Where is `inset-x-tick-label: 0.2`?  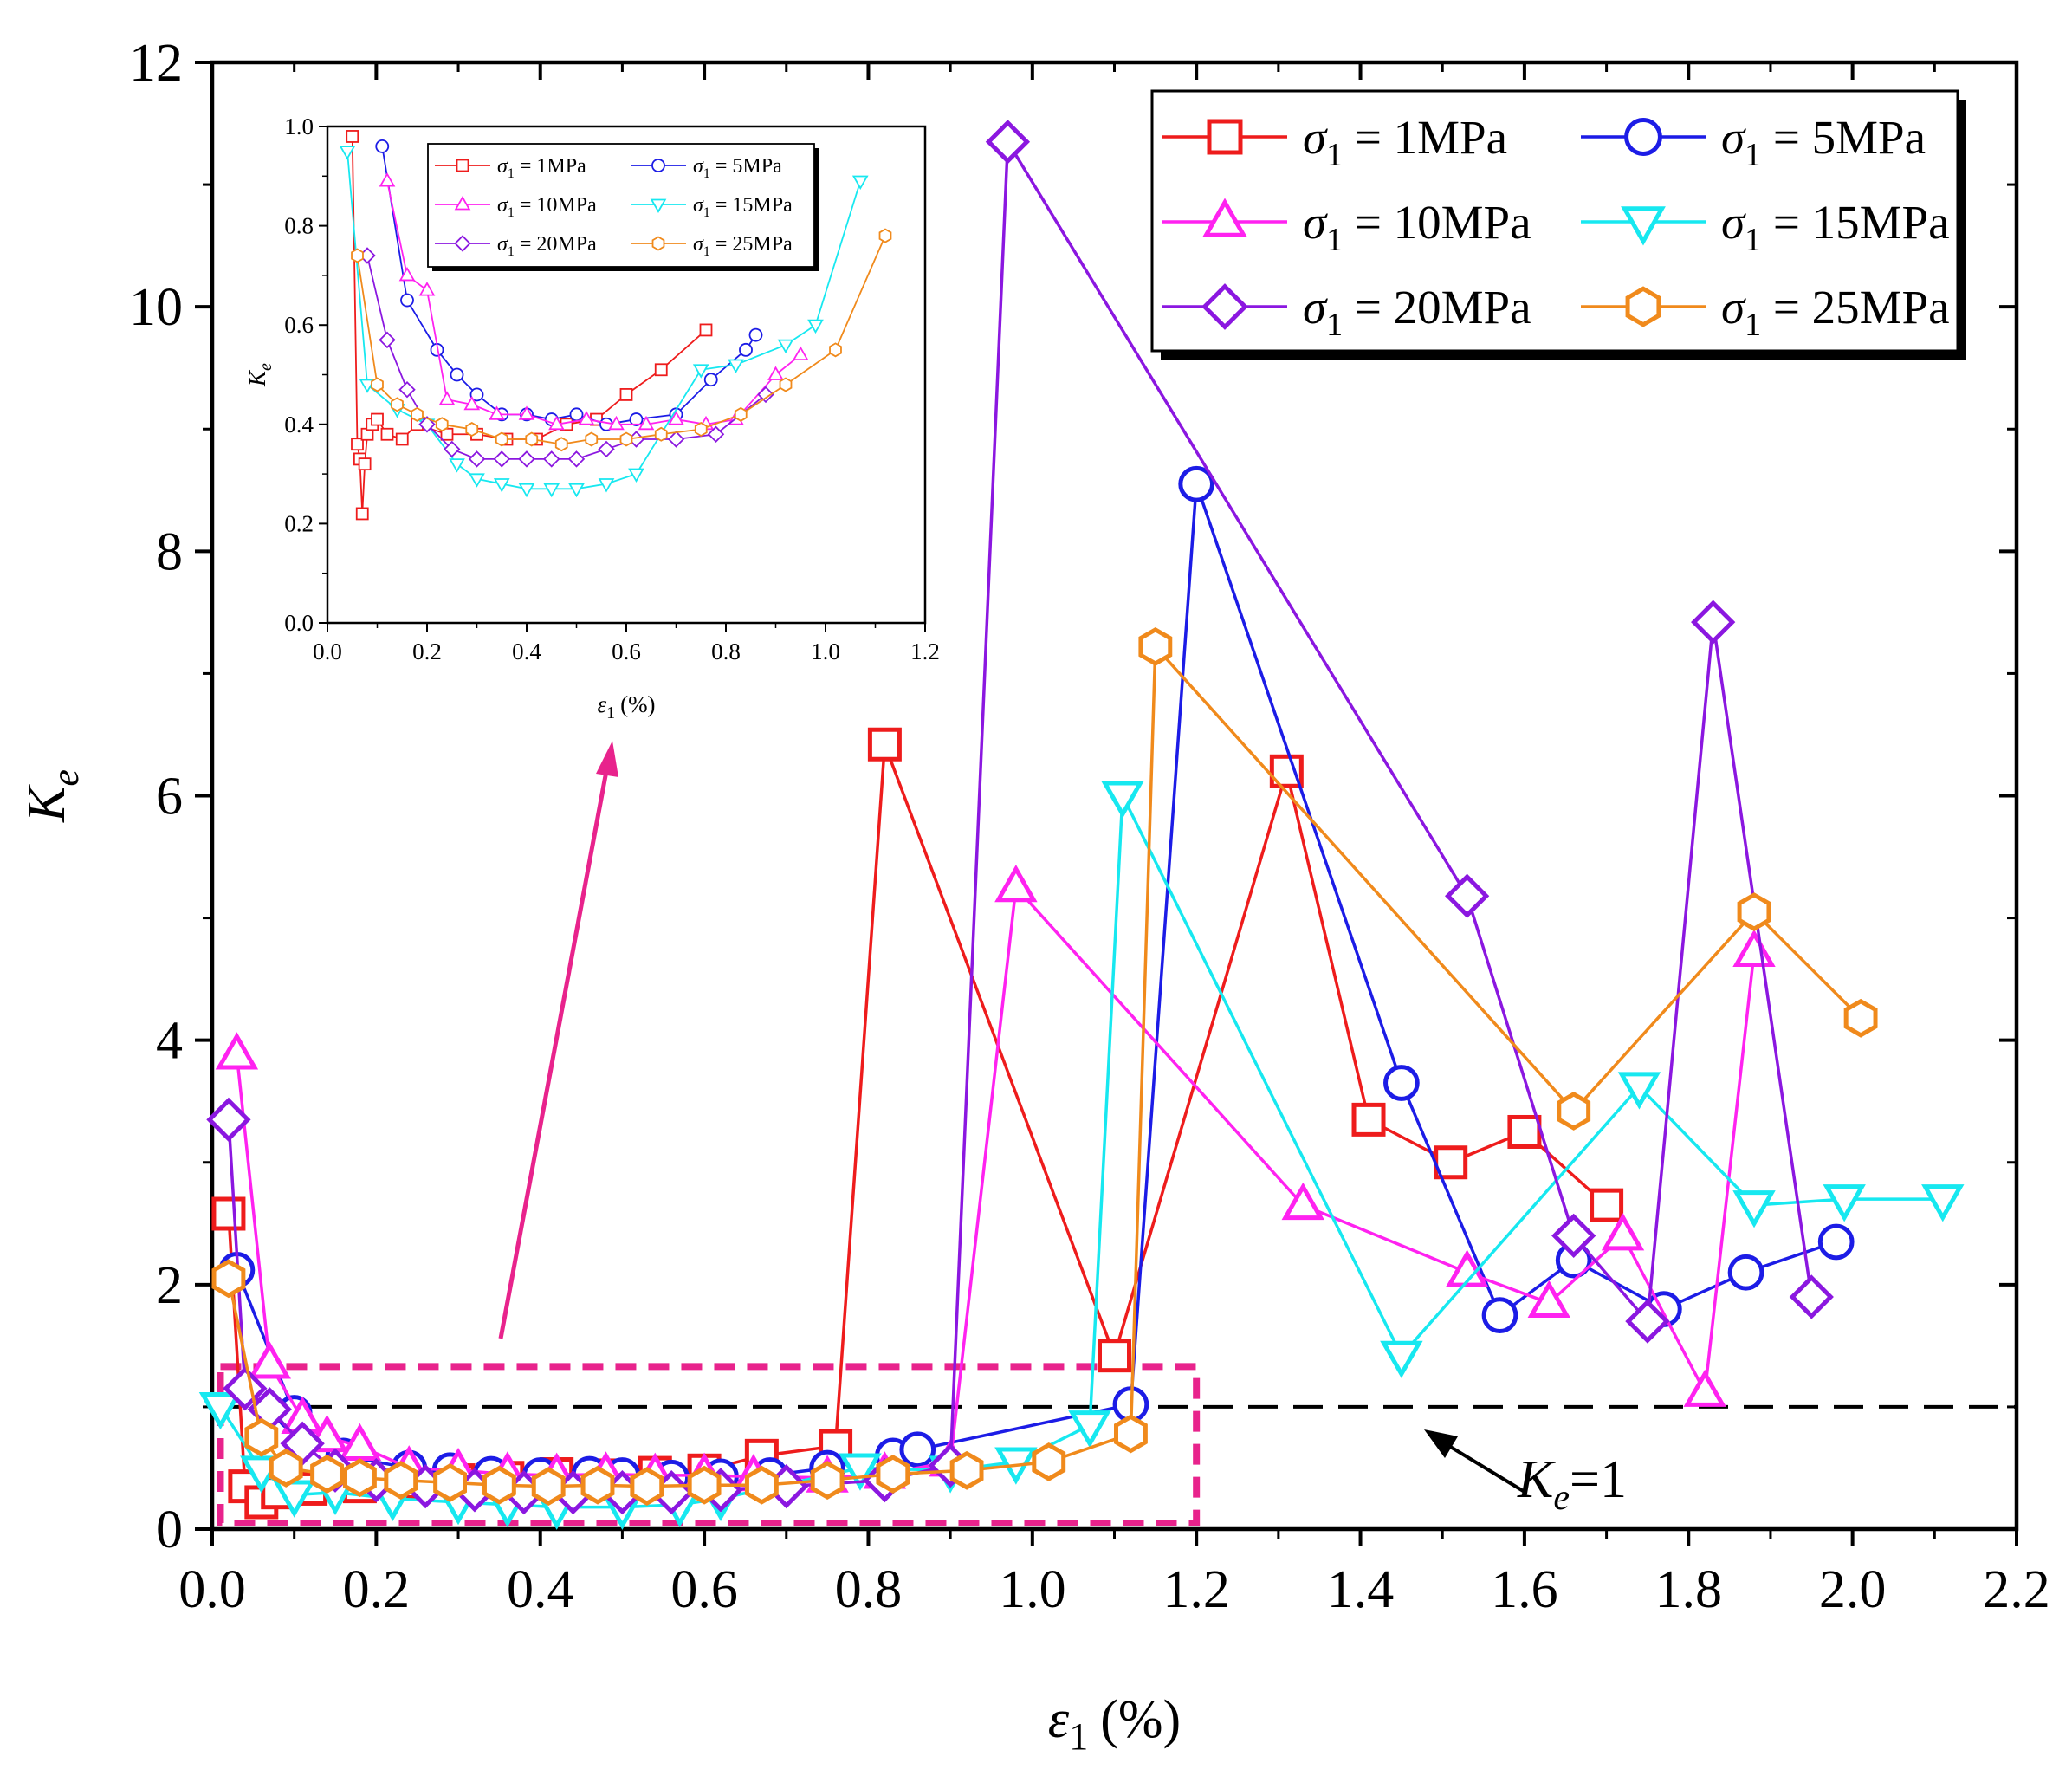
inset-x-tick-label: 0.2 is located at coordinates (427, 651).